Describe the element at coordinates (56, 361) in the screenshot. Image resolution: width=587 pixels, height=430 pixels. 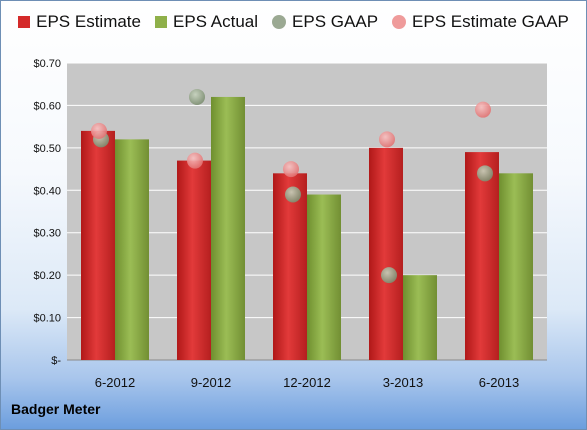
I see `y-tick-label: $-` at that location.